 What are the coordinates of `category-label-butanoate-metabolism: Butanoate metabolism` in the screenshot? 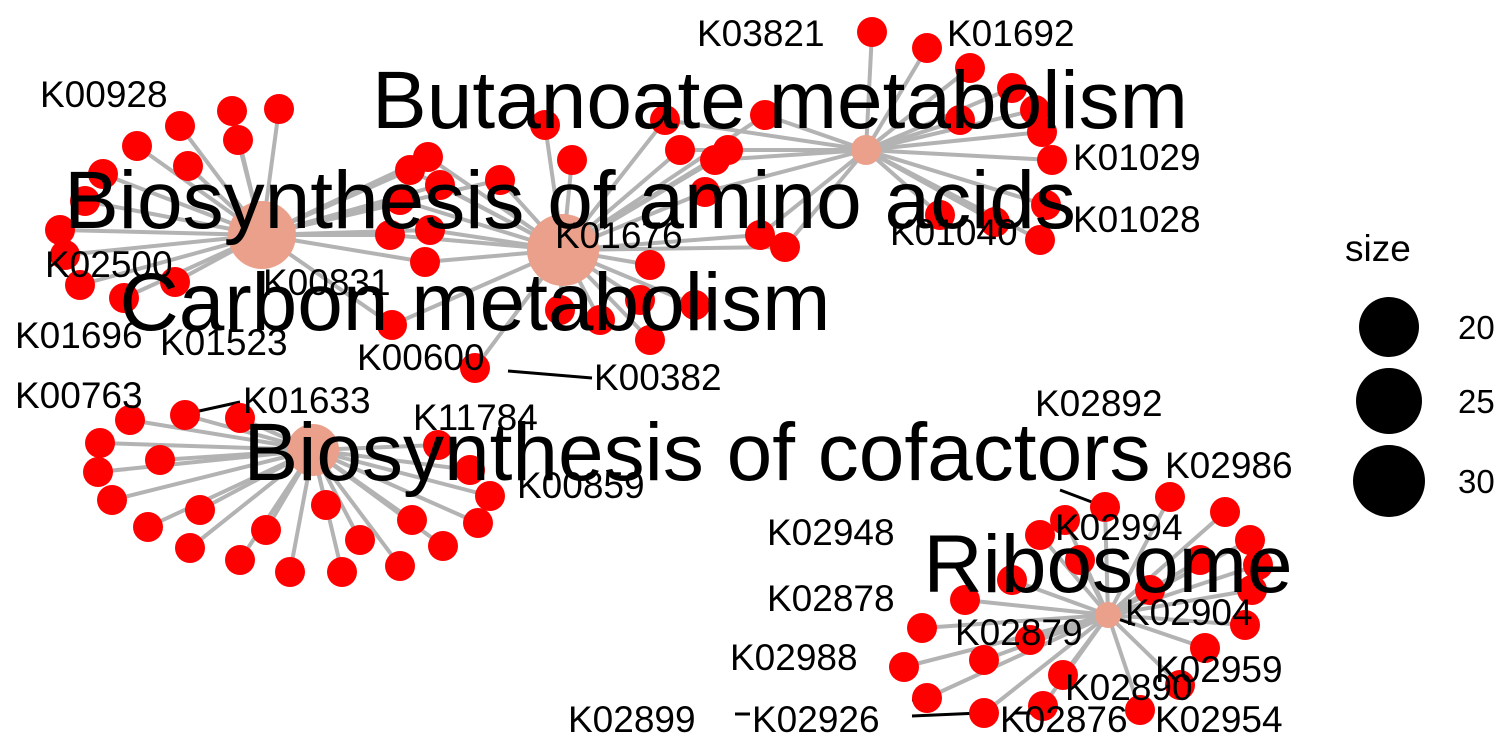 It's located at (780, 100).